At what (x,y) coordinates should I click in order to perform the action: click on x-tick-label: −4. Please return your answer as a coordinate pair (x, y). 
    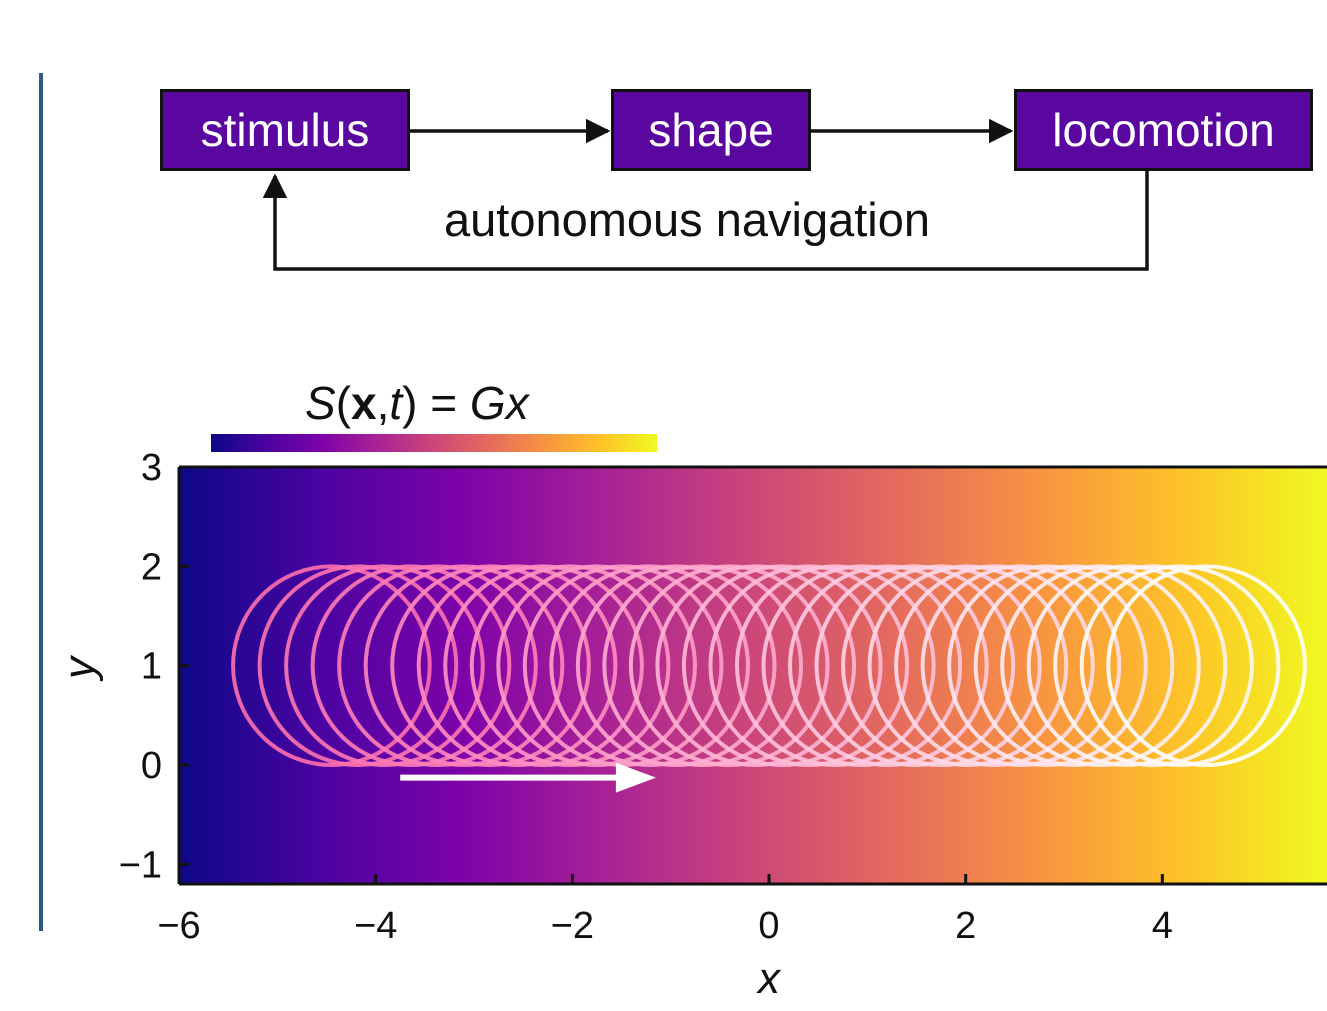
    Looking at the image, I should click on (375, 926).